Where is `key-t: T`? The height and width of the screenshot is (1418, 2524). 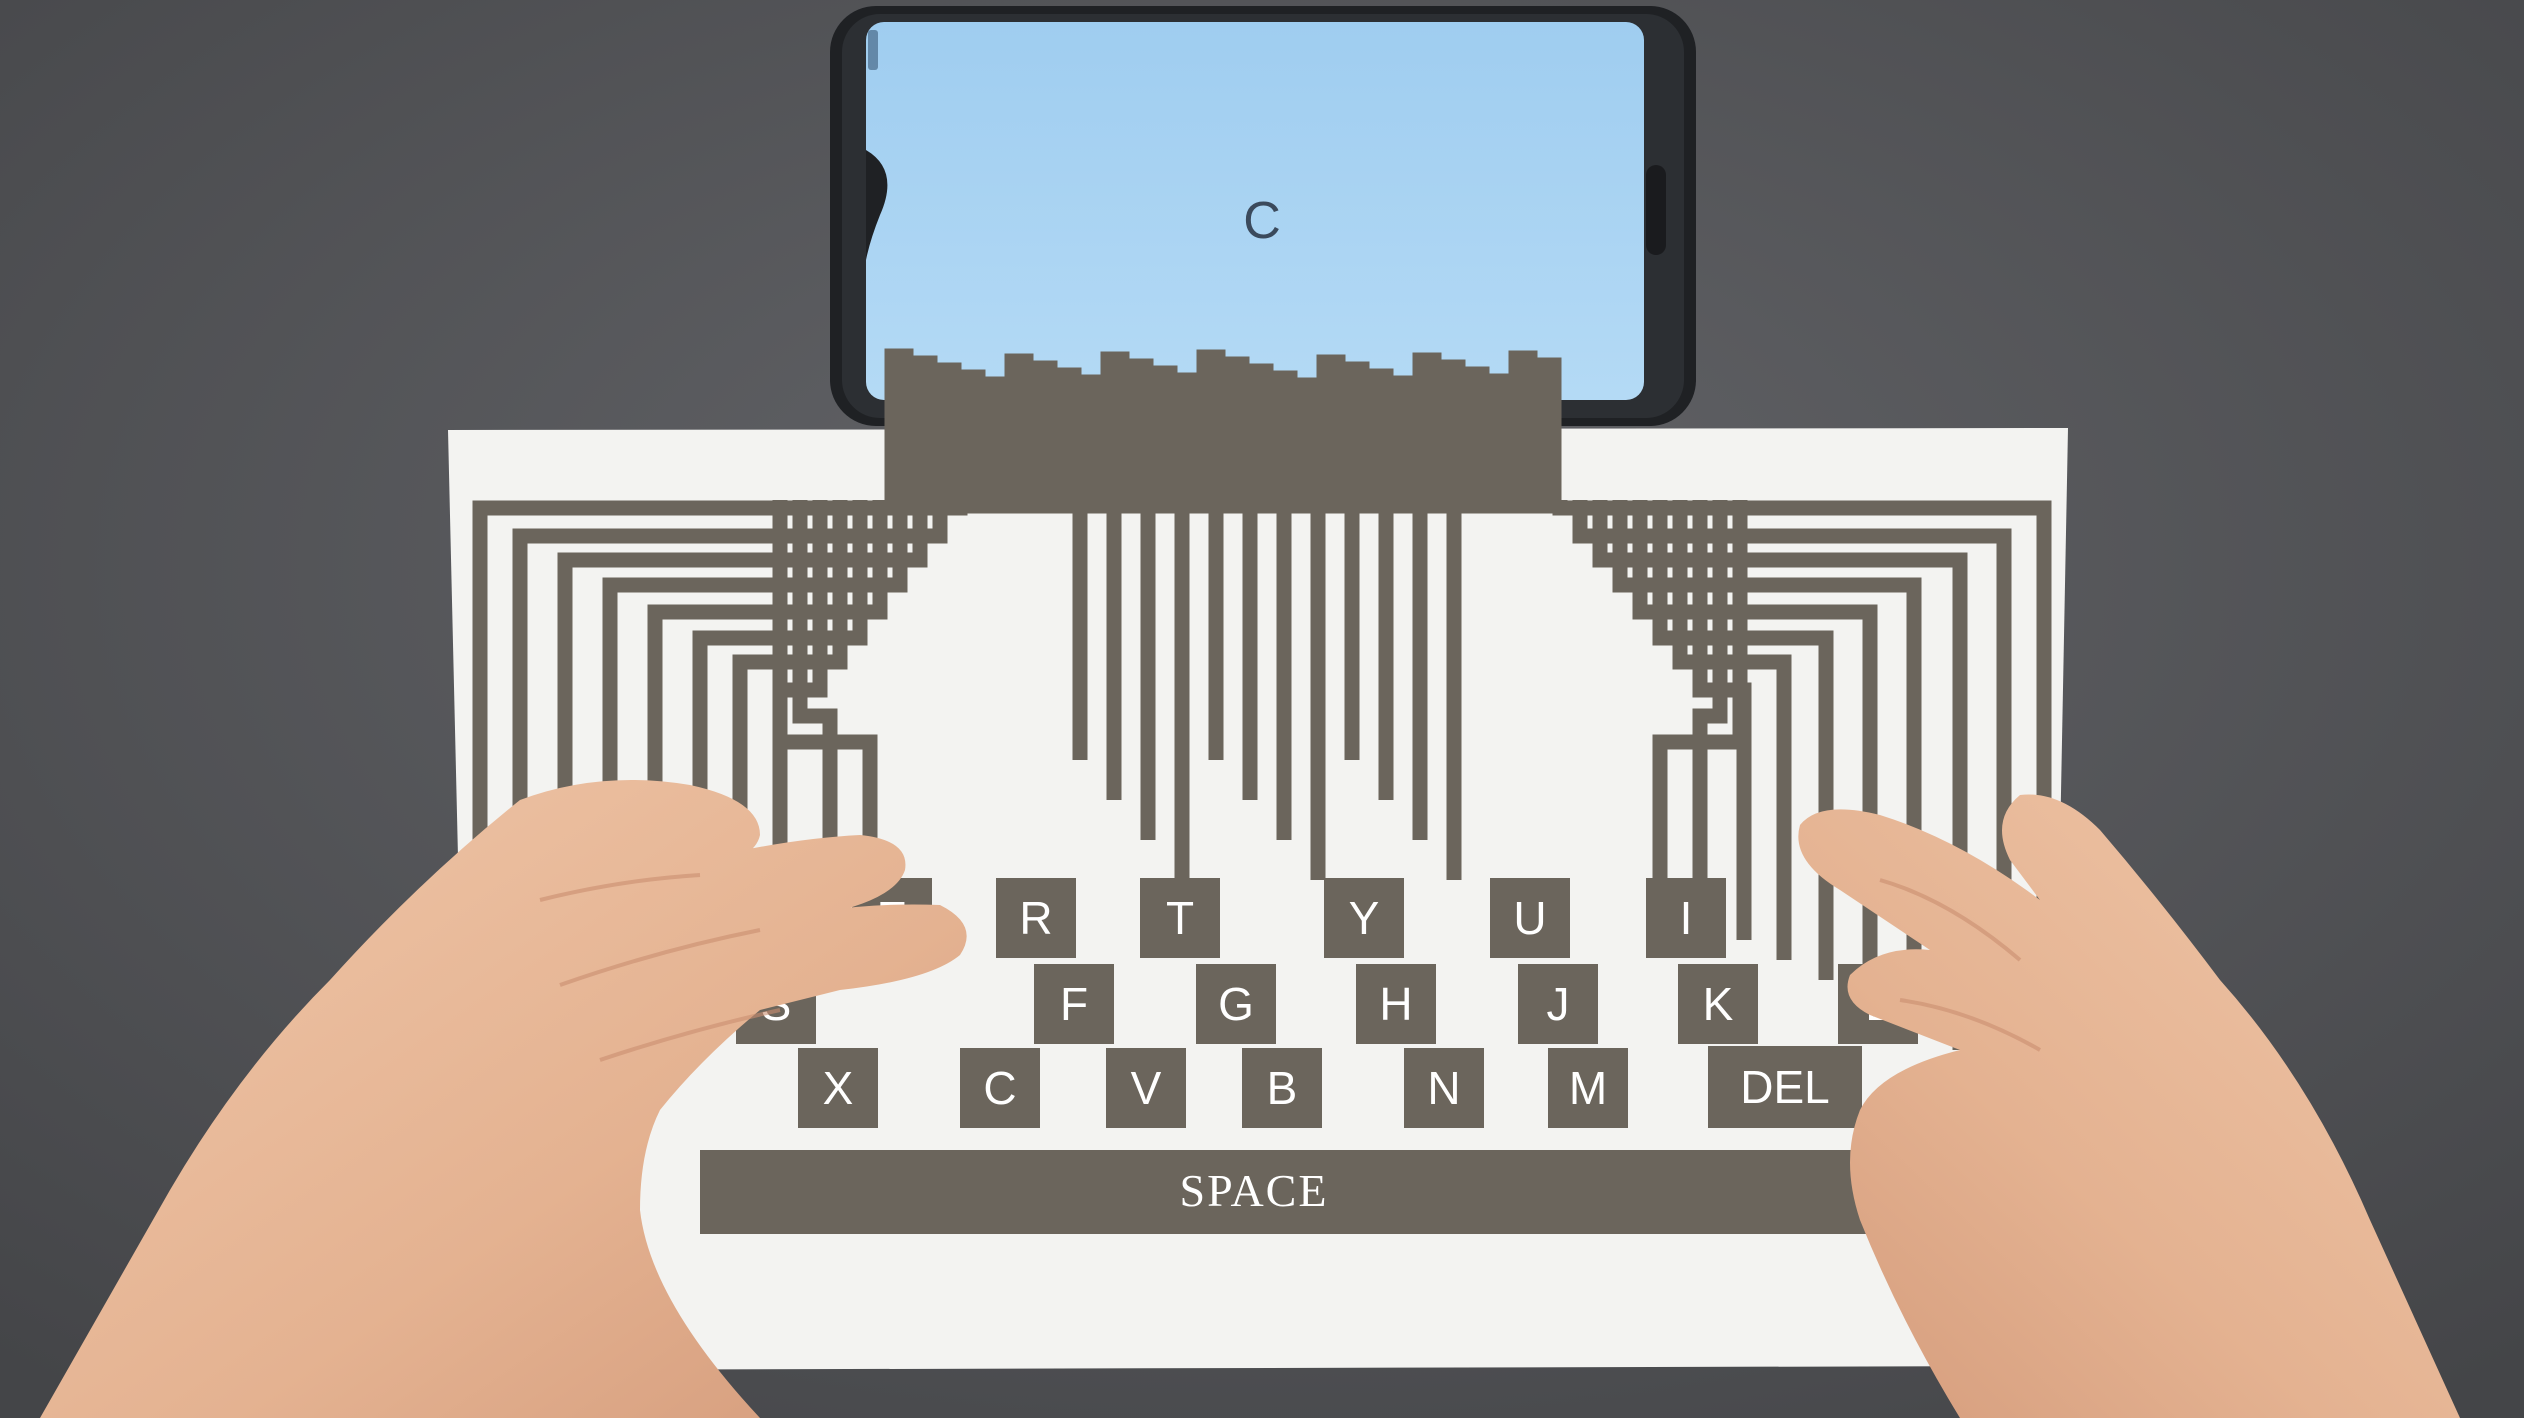
key-t: T is located at coordinates (1180, 918).